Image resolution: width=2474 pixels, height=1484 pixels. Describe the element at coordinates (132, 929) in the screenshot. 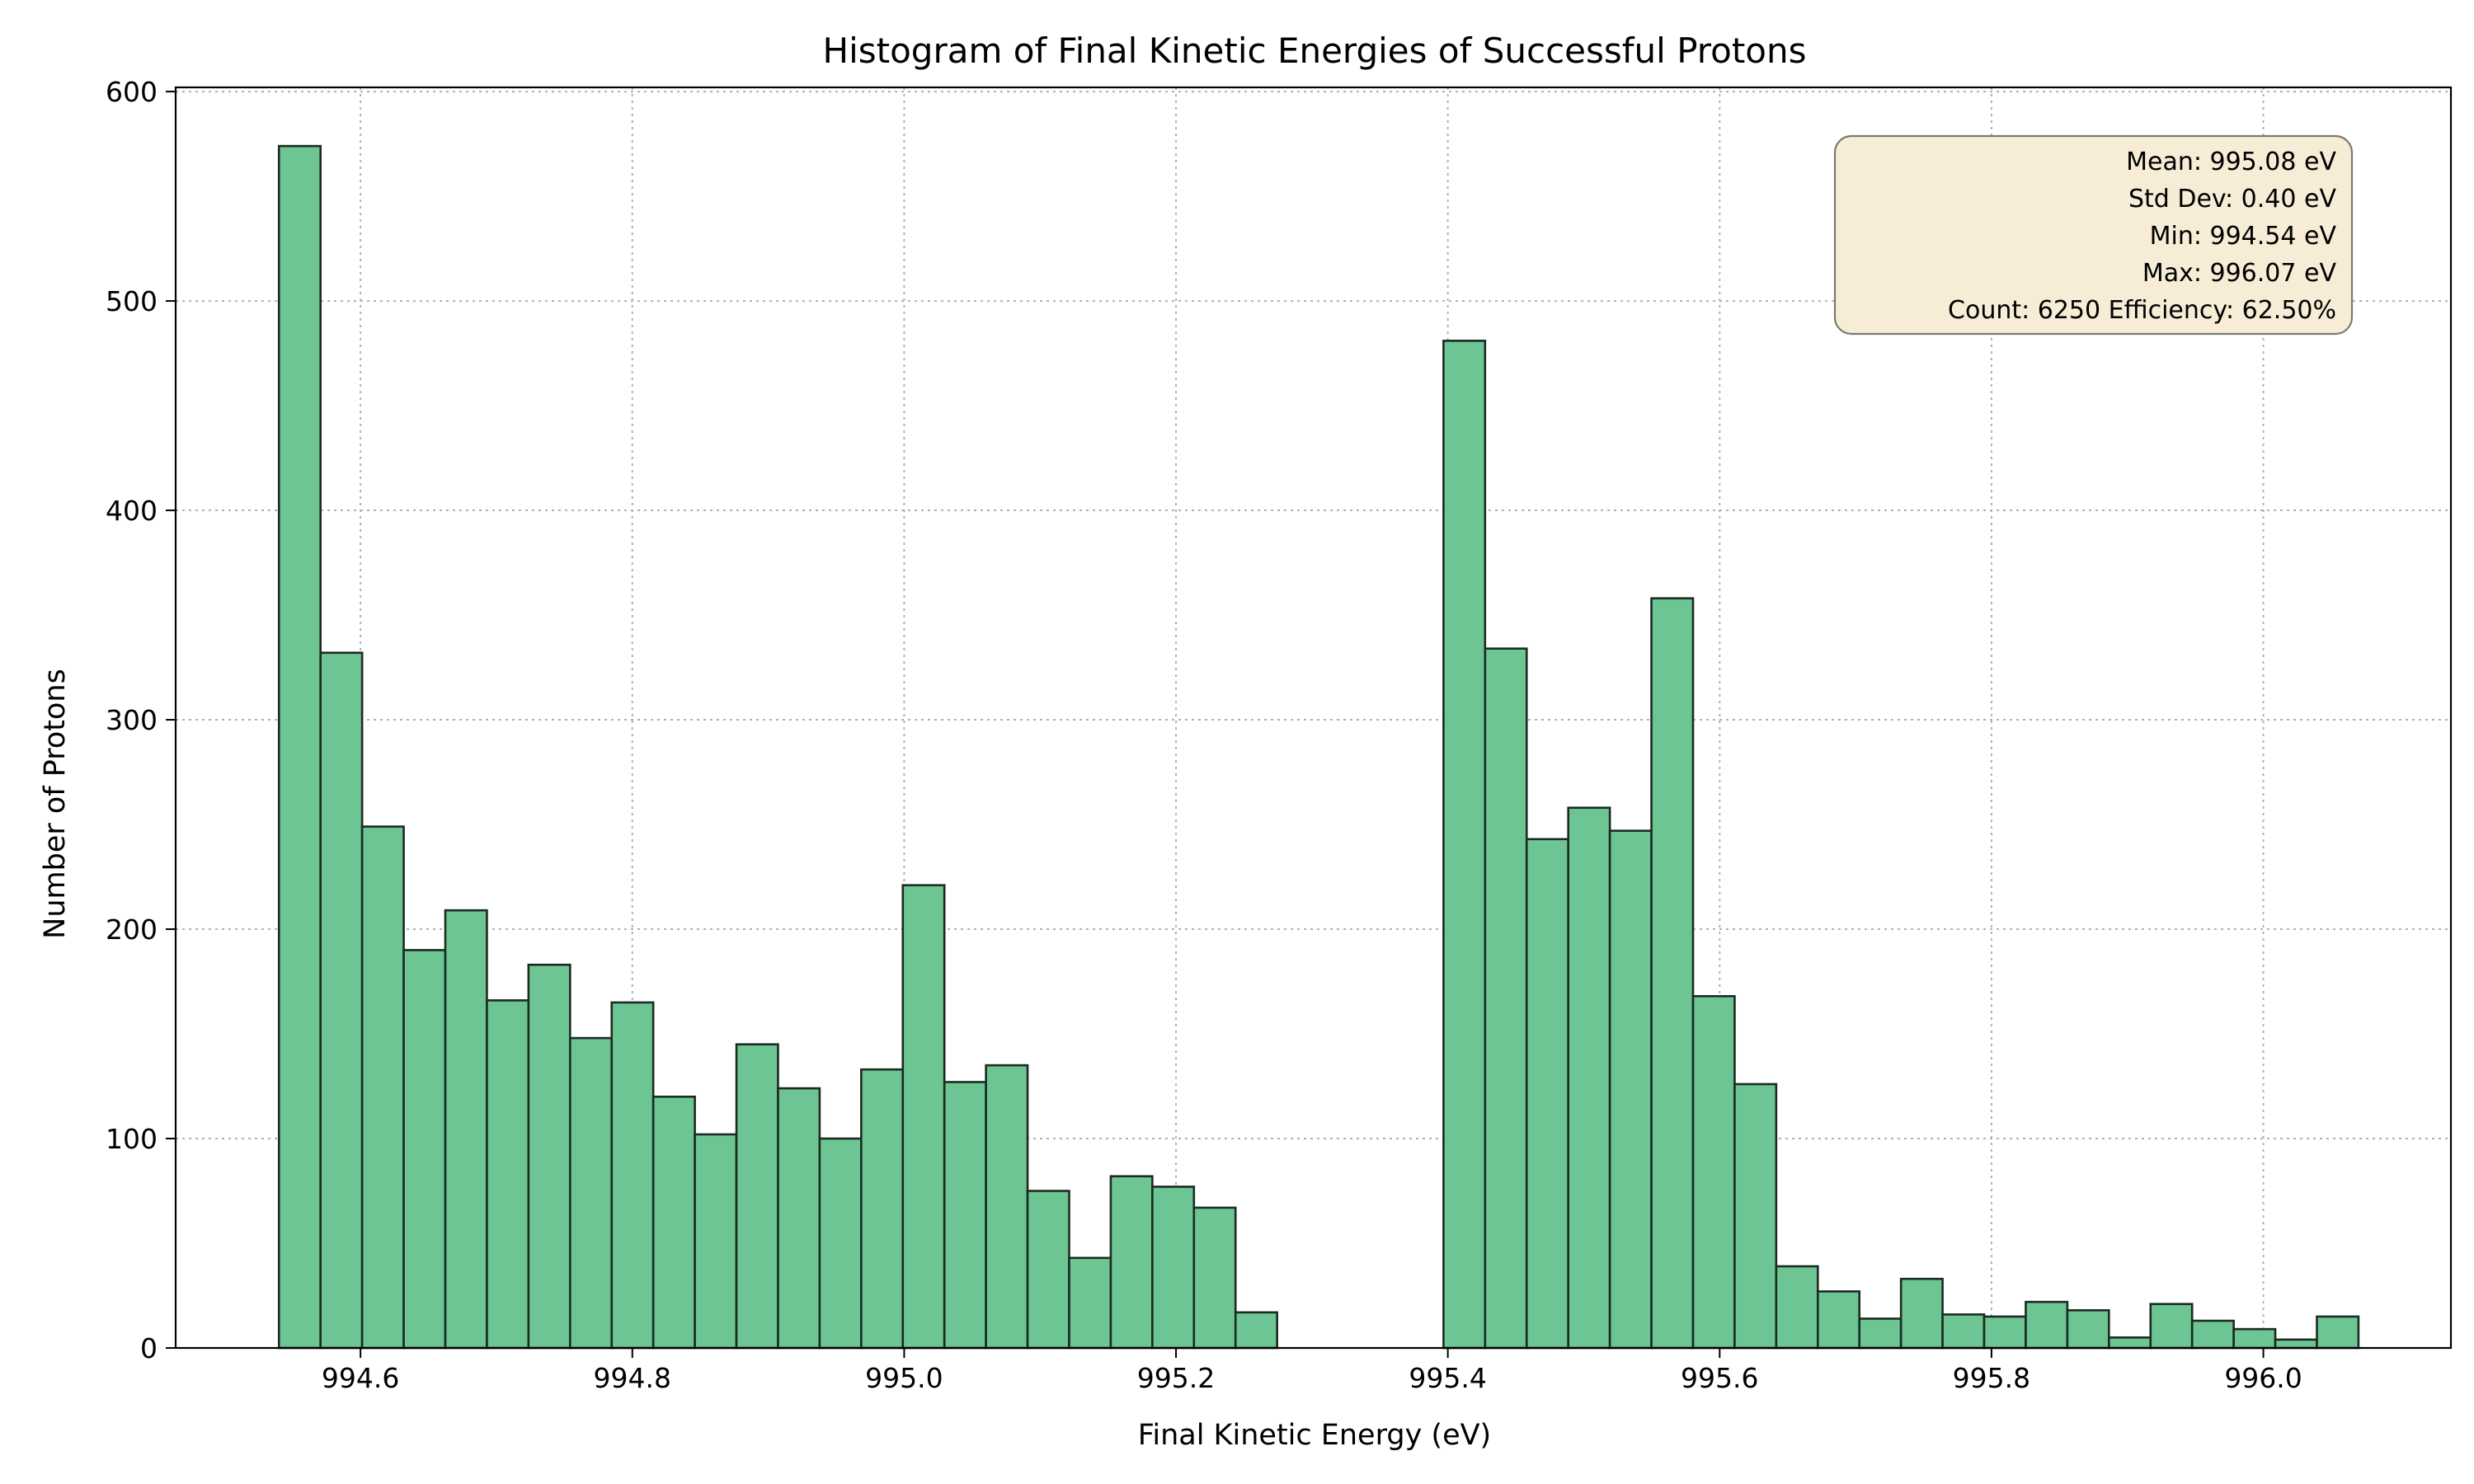

I see `y-tick-label: 200` at that location.